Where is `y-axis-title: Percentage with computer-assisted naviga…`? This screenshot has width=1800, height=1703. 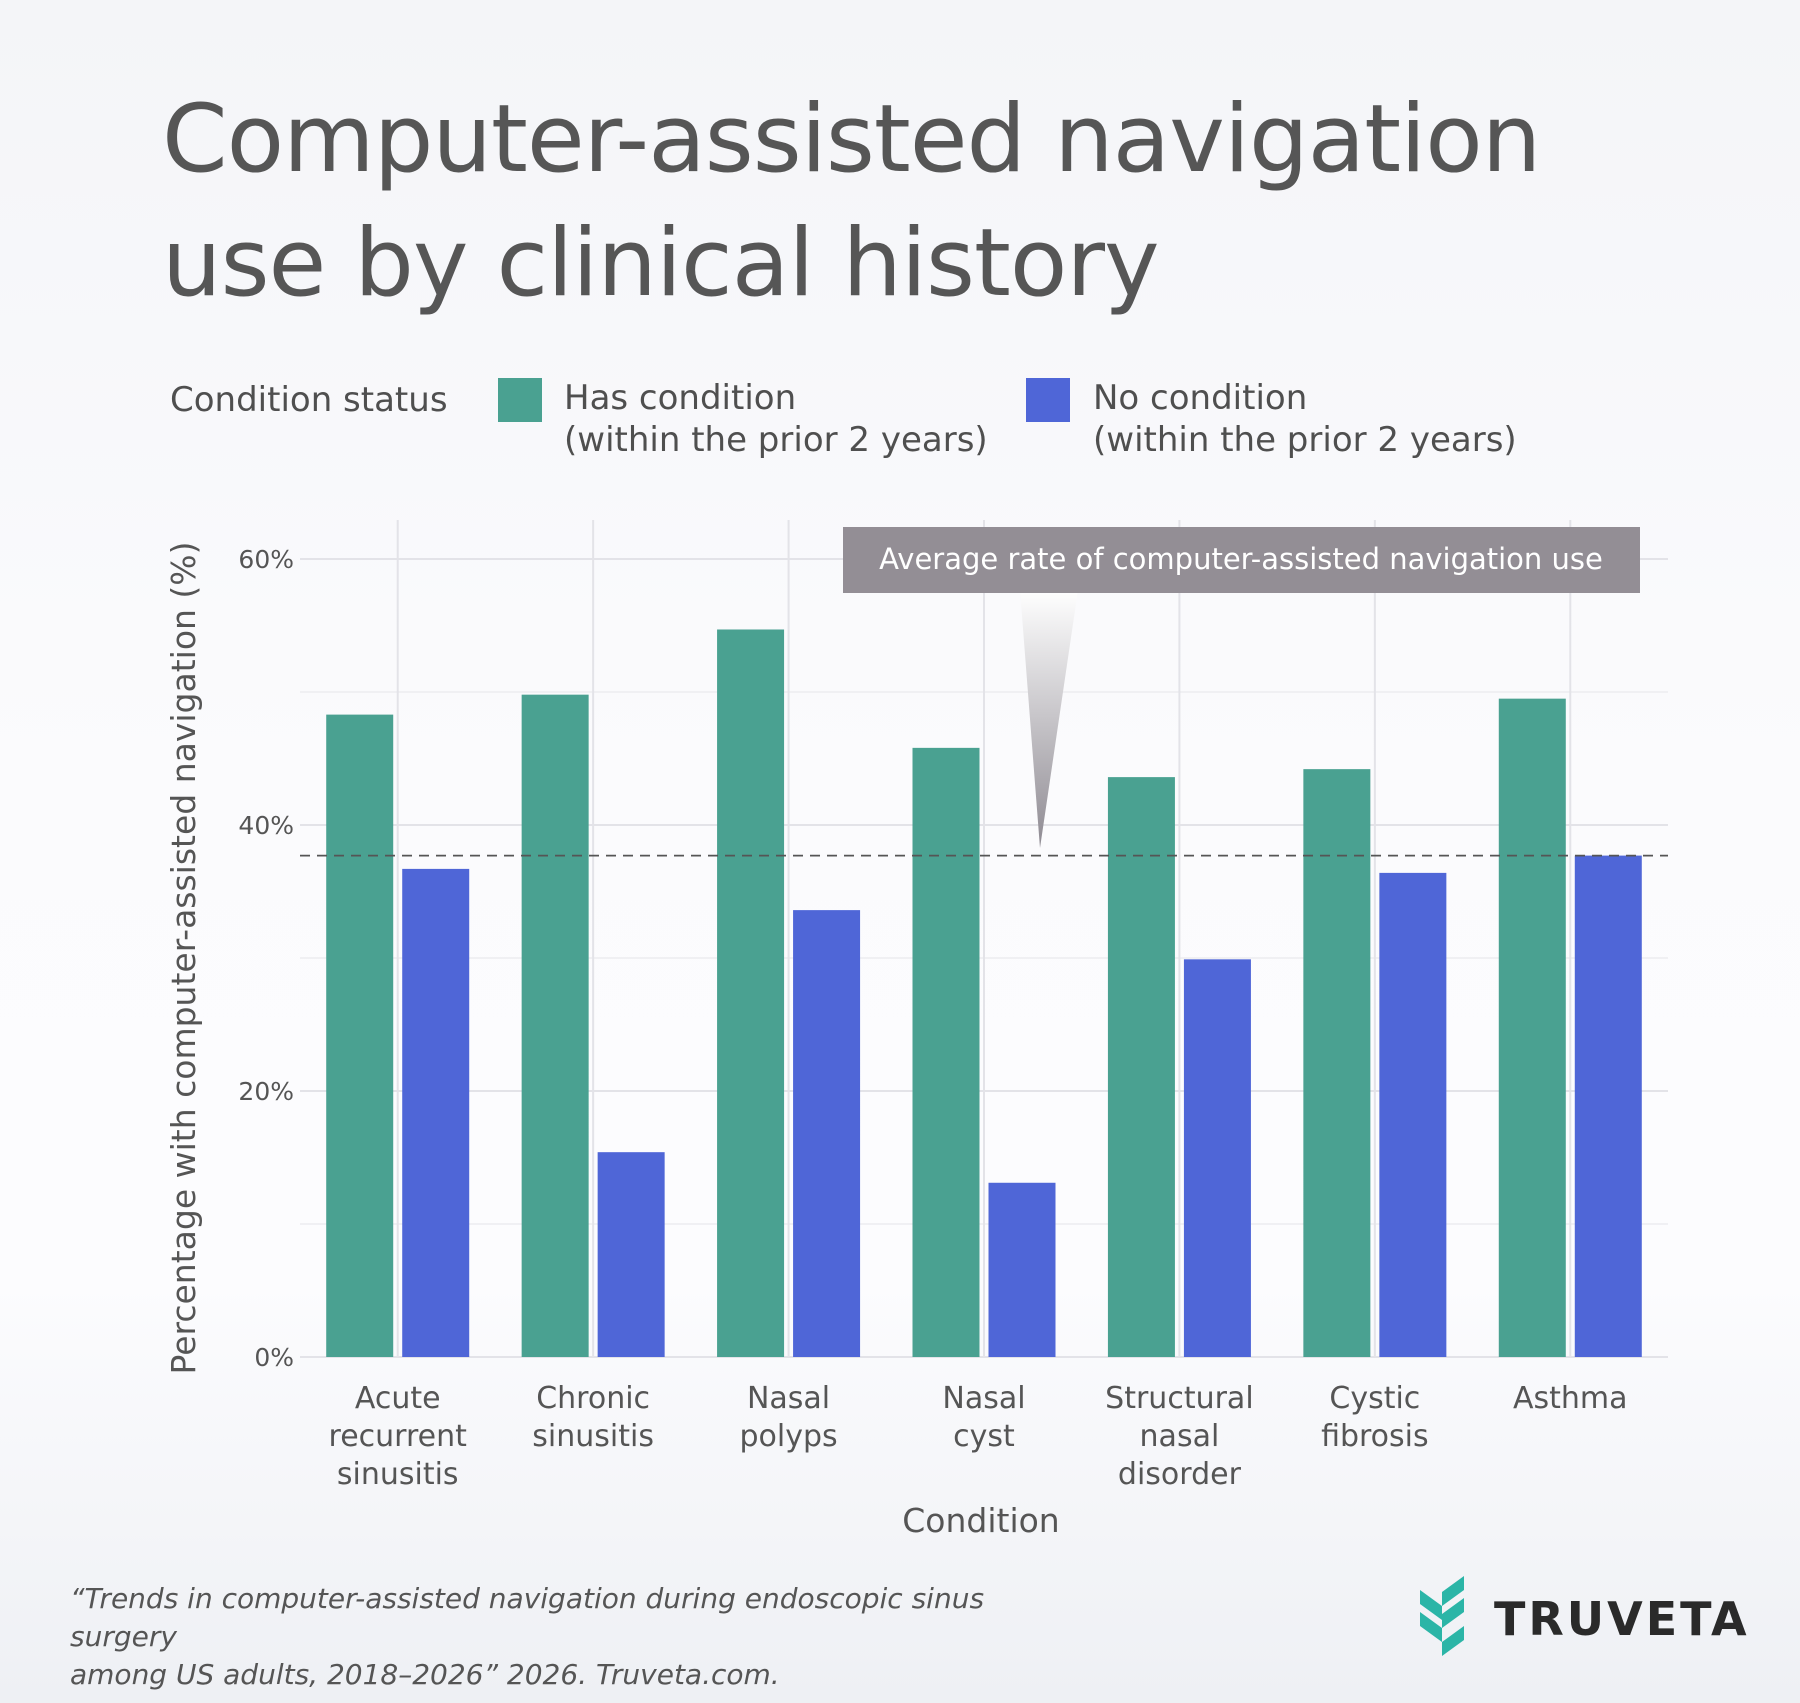 y-axis-title: Percentage with computer-assisted naviga… is located at coordinates (183, 957).